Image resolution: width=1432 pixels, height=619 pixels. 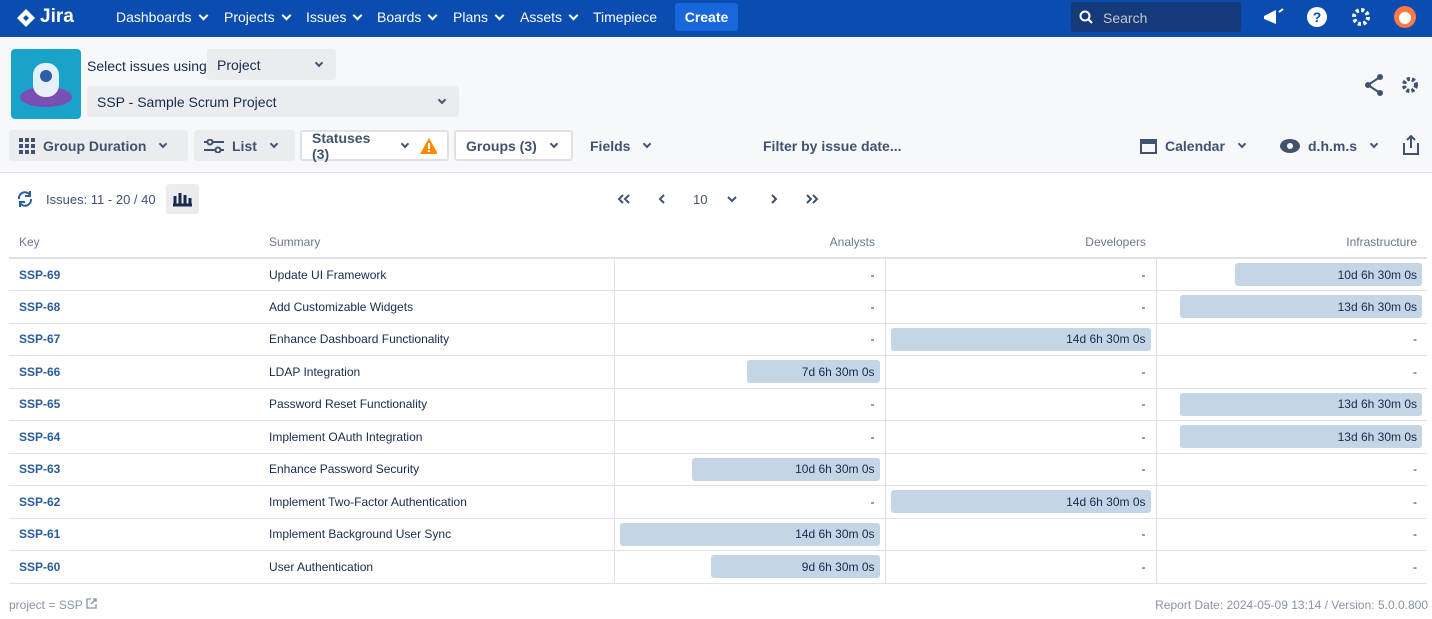 What do you see at coordinates (161, 17) in the screenshot?
I see `nav-item: Dashboards` at bounding box center [161, 17].